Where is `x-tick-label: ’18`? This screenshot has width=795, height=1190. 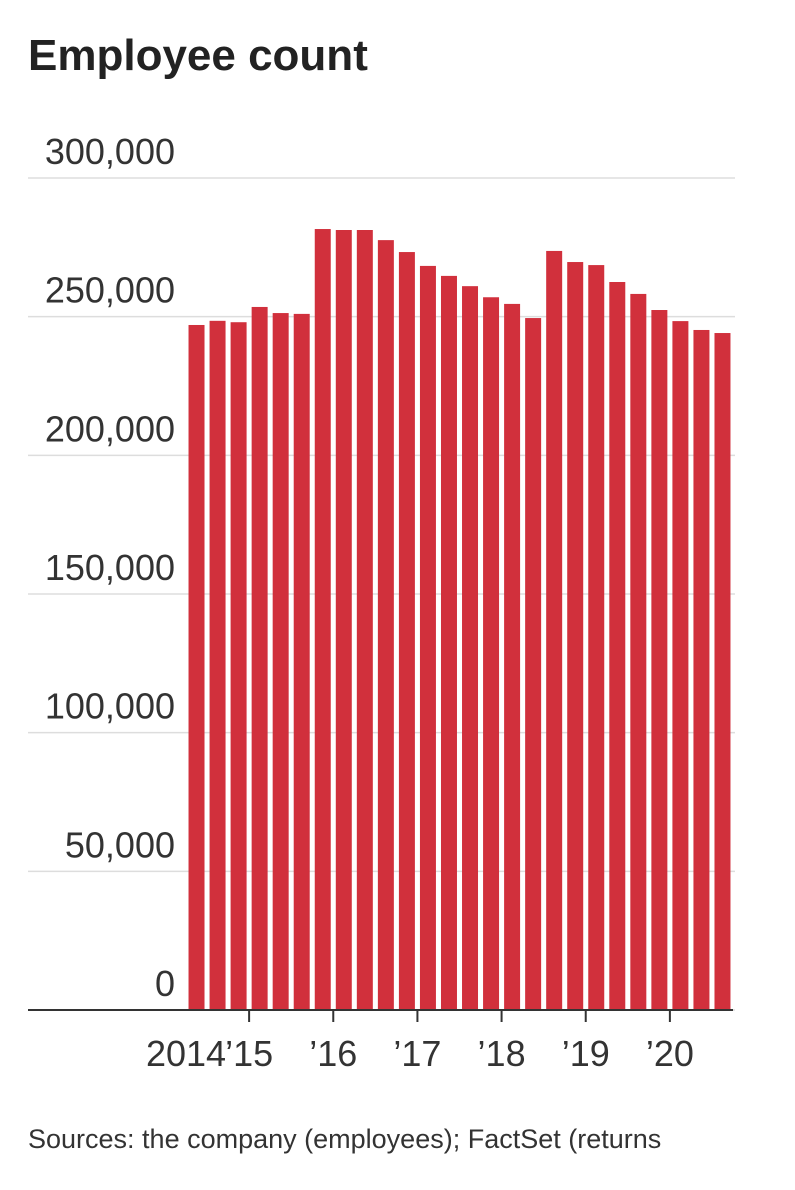
x-tick-label: ’18 is located at coordinates (502, 1053).